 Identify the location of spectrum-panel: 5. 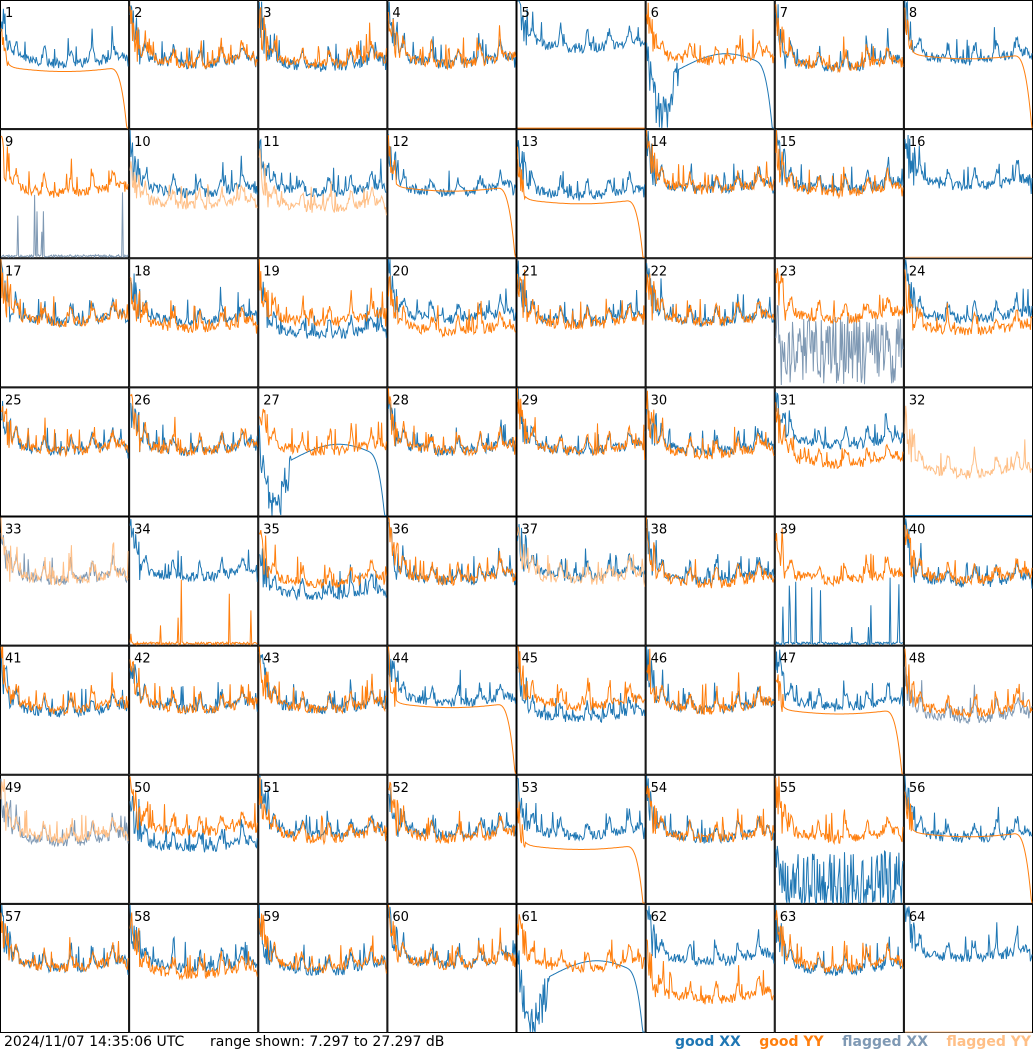
(581, 65).